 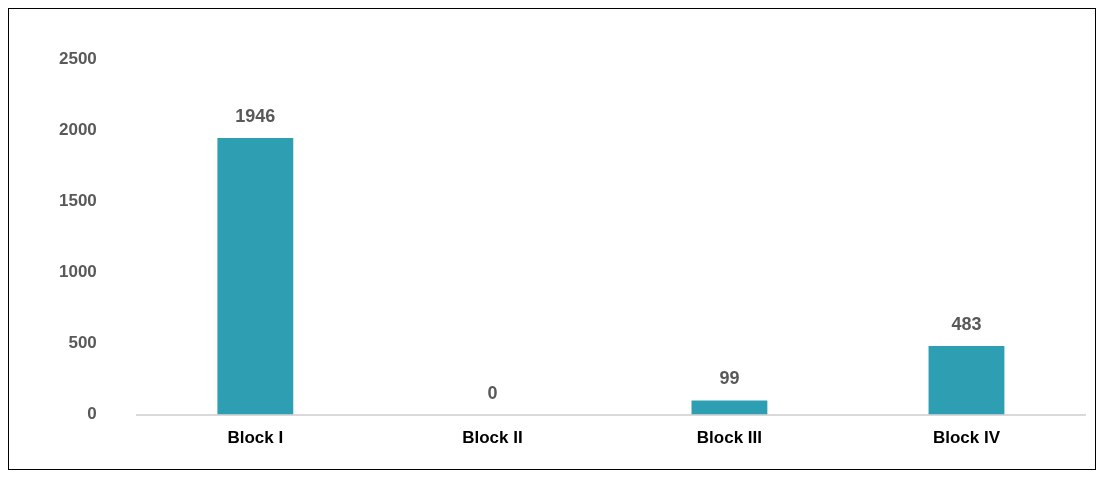 What do you see at coordinates (729, 438) in the screenshot?
I see `x-tick-label: Block III` at bounding box center [729, 438].